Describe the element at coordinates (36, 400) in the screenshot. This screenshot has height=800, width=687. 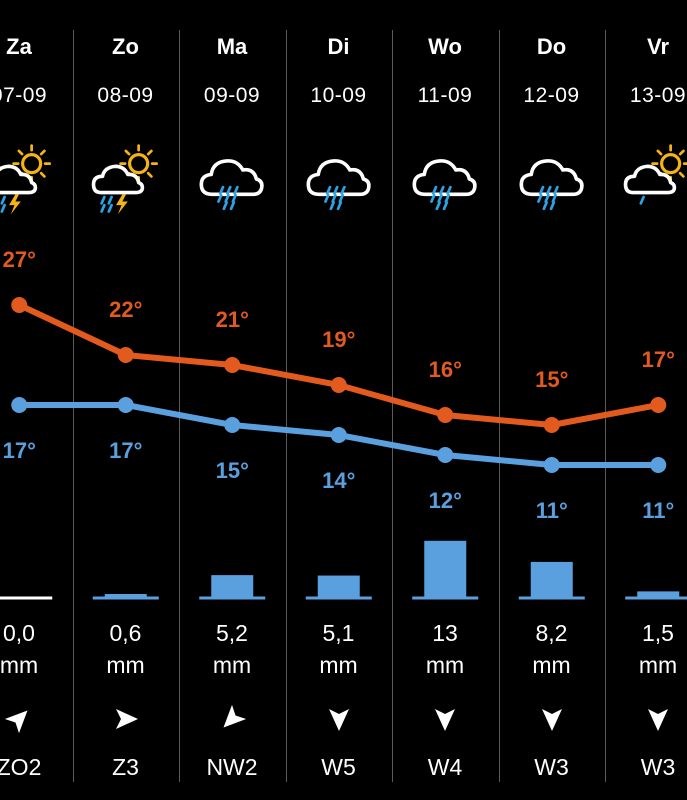
I see `day-column-za: Za 07-09 0,0 mm ZO2` at that location.